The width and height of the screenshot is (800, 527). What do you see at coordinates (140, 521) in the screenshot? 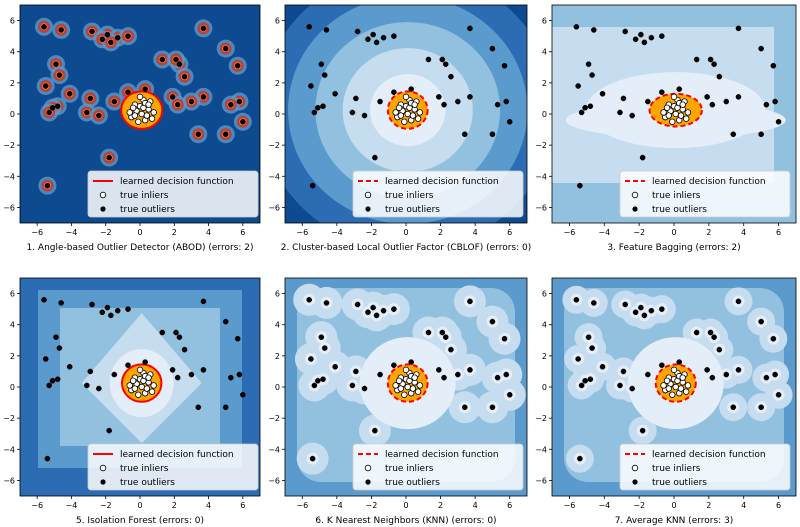
I see `subplot-caption-5-isolation-forest-errors-0: 5. Isolation Forest (errors: 0)` at bounding box center [140, 521].